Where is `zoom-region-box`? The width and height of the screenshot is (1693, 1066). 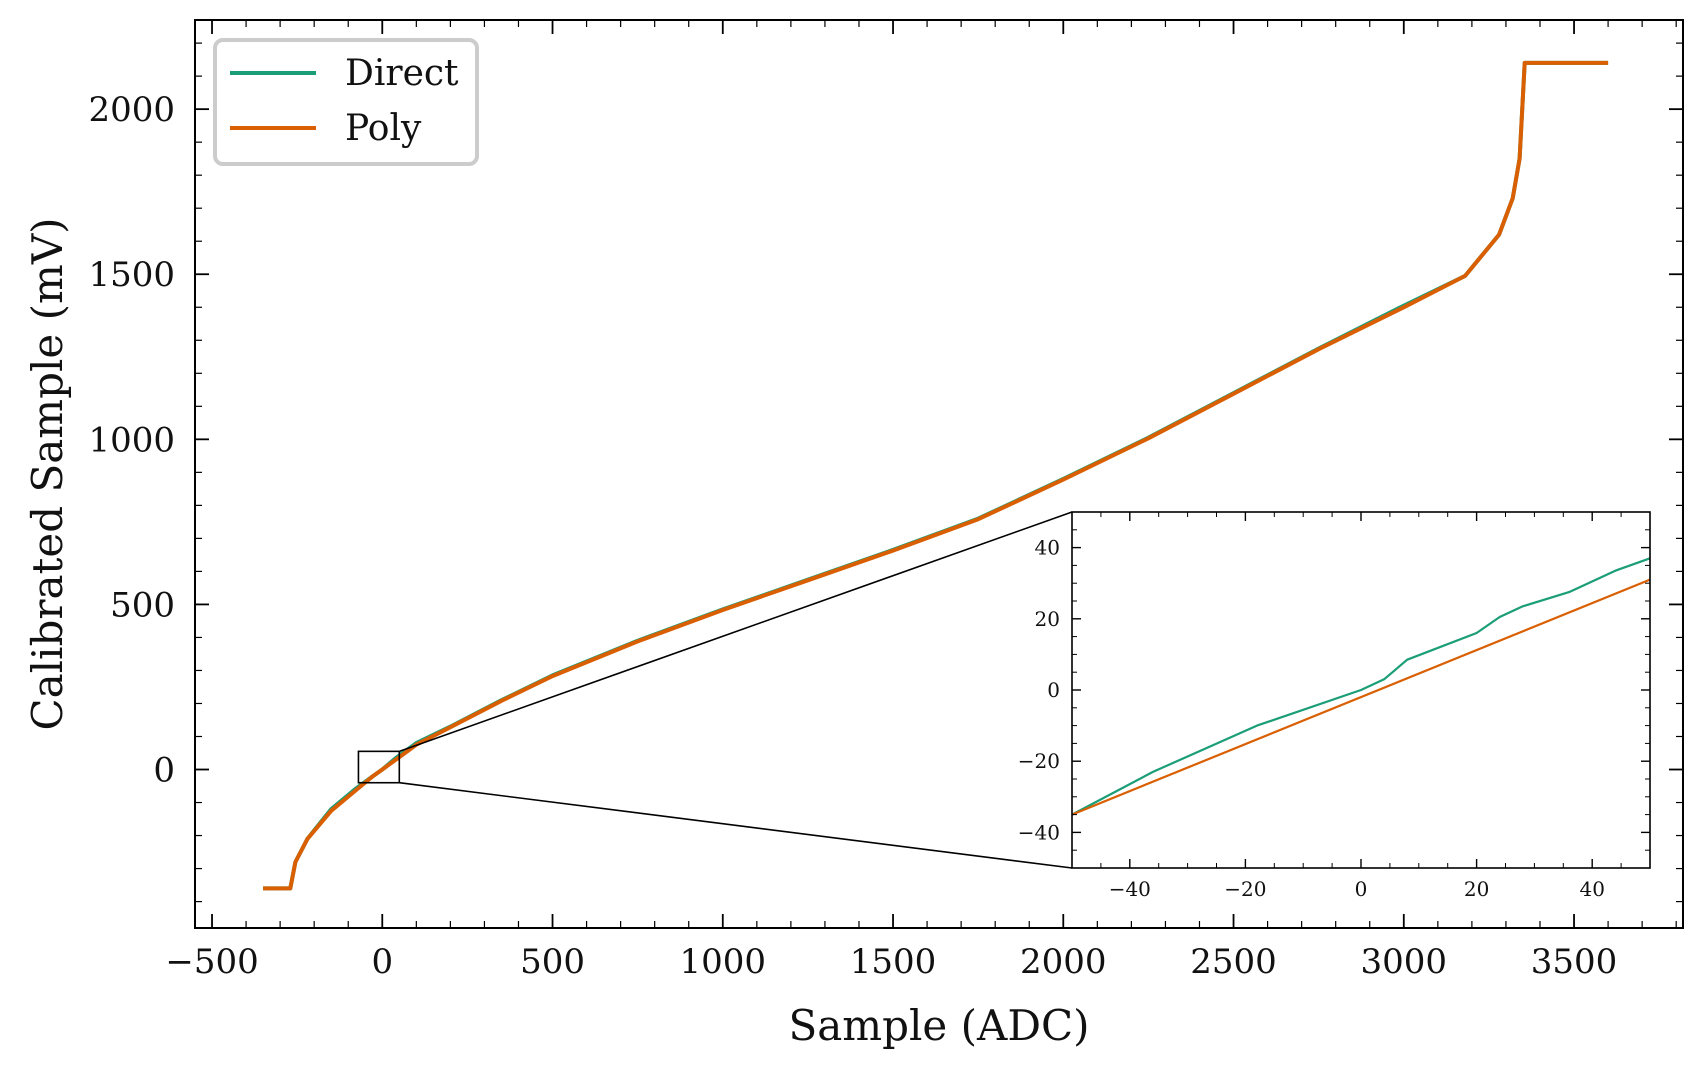 zoom-region-box is located at coordinates (379, 767).